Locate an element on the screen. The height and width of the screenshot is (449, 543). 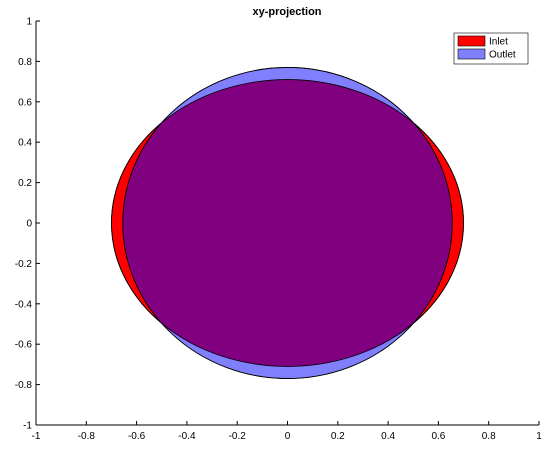
x-tick-label: -1 is located at coordinates (36, 436).